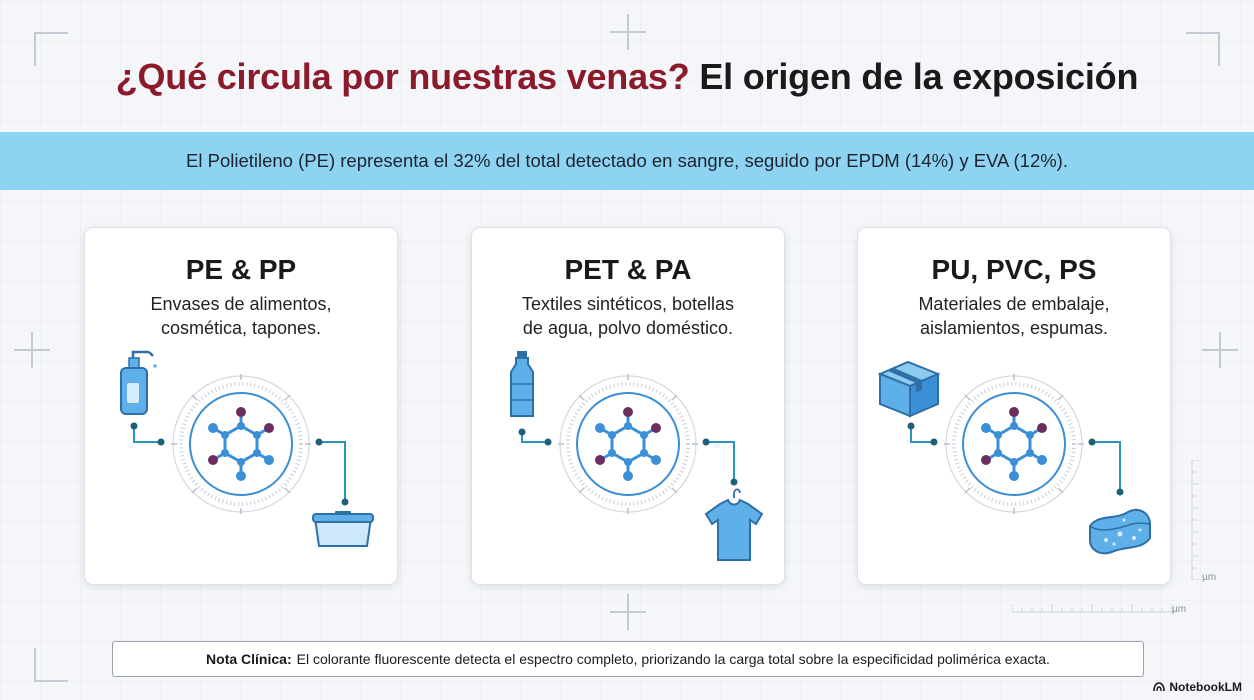 Image resolution: width=1254 pixels, height=700 pixels. What do you see at coordinates (51, 665) in the screenshot?
I see `corner-mark-bottom-left` at bounding box center [51, 665].